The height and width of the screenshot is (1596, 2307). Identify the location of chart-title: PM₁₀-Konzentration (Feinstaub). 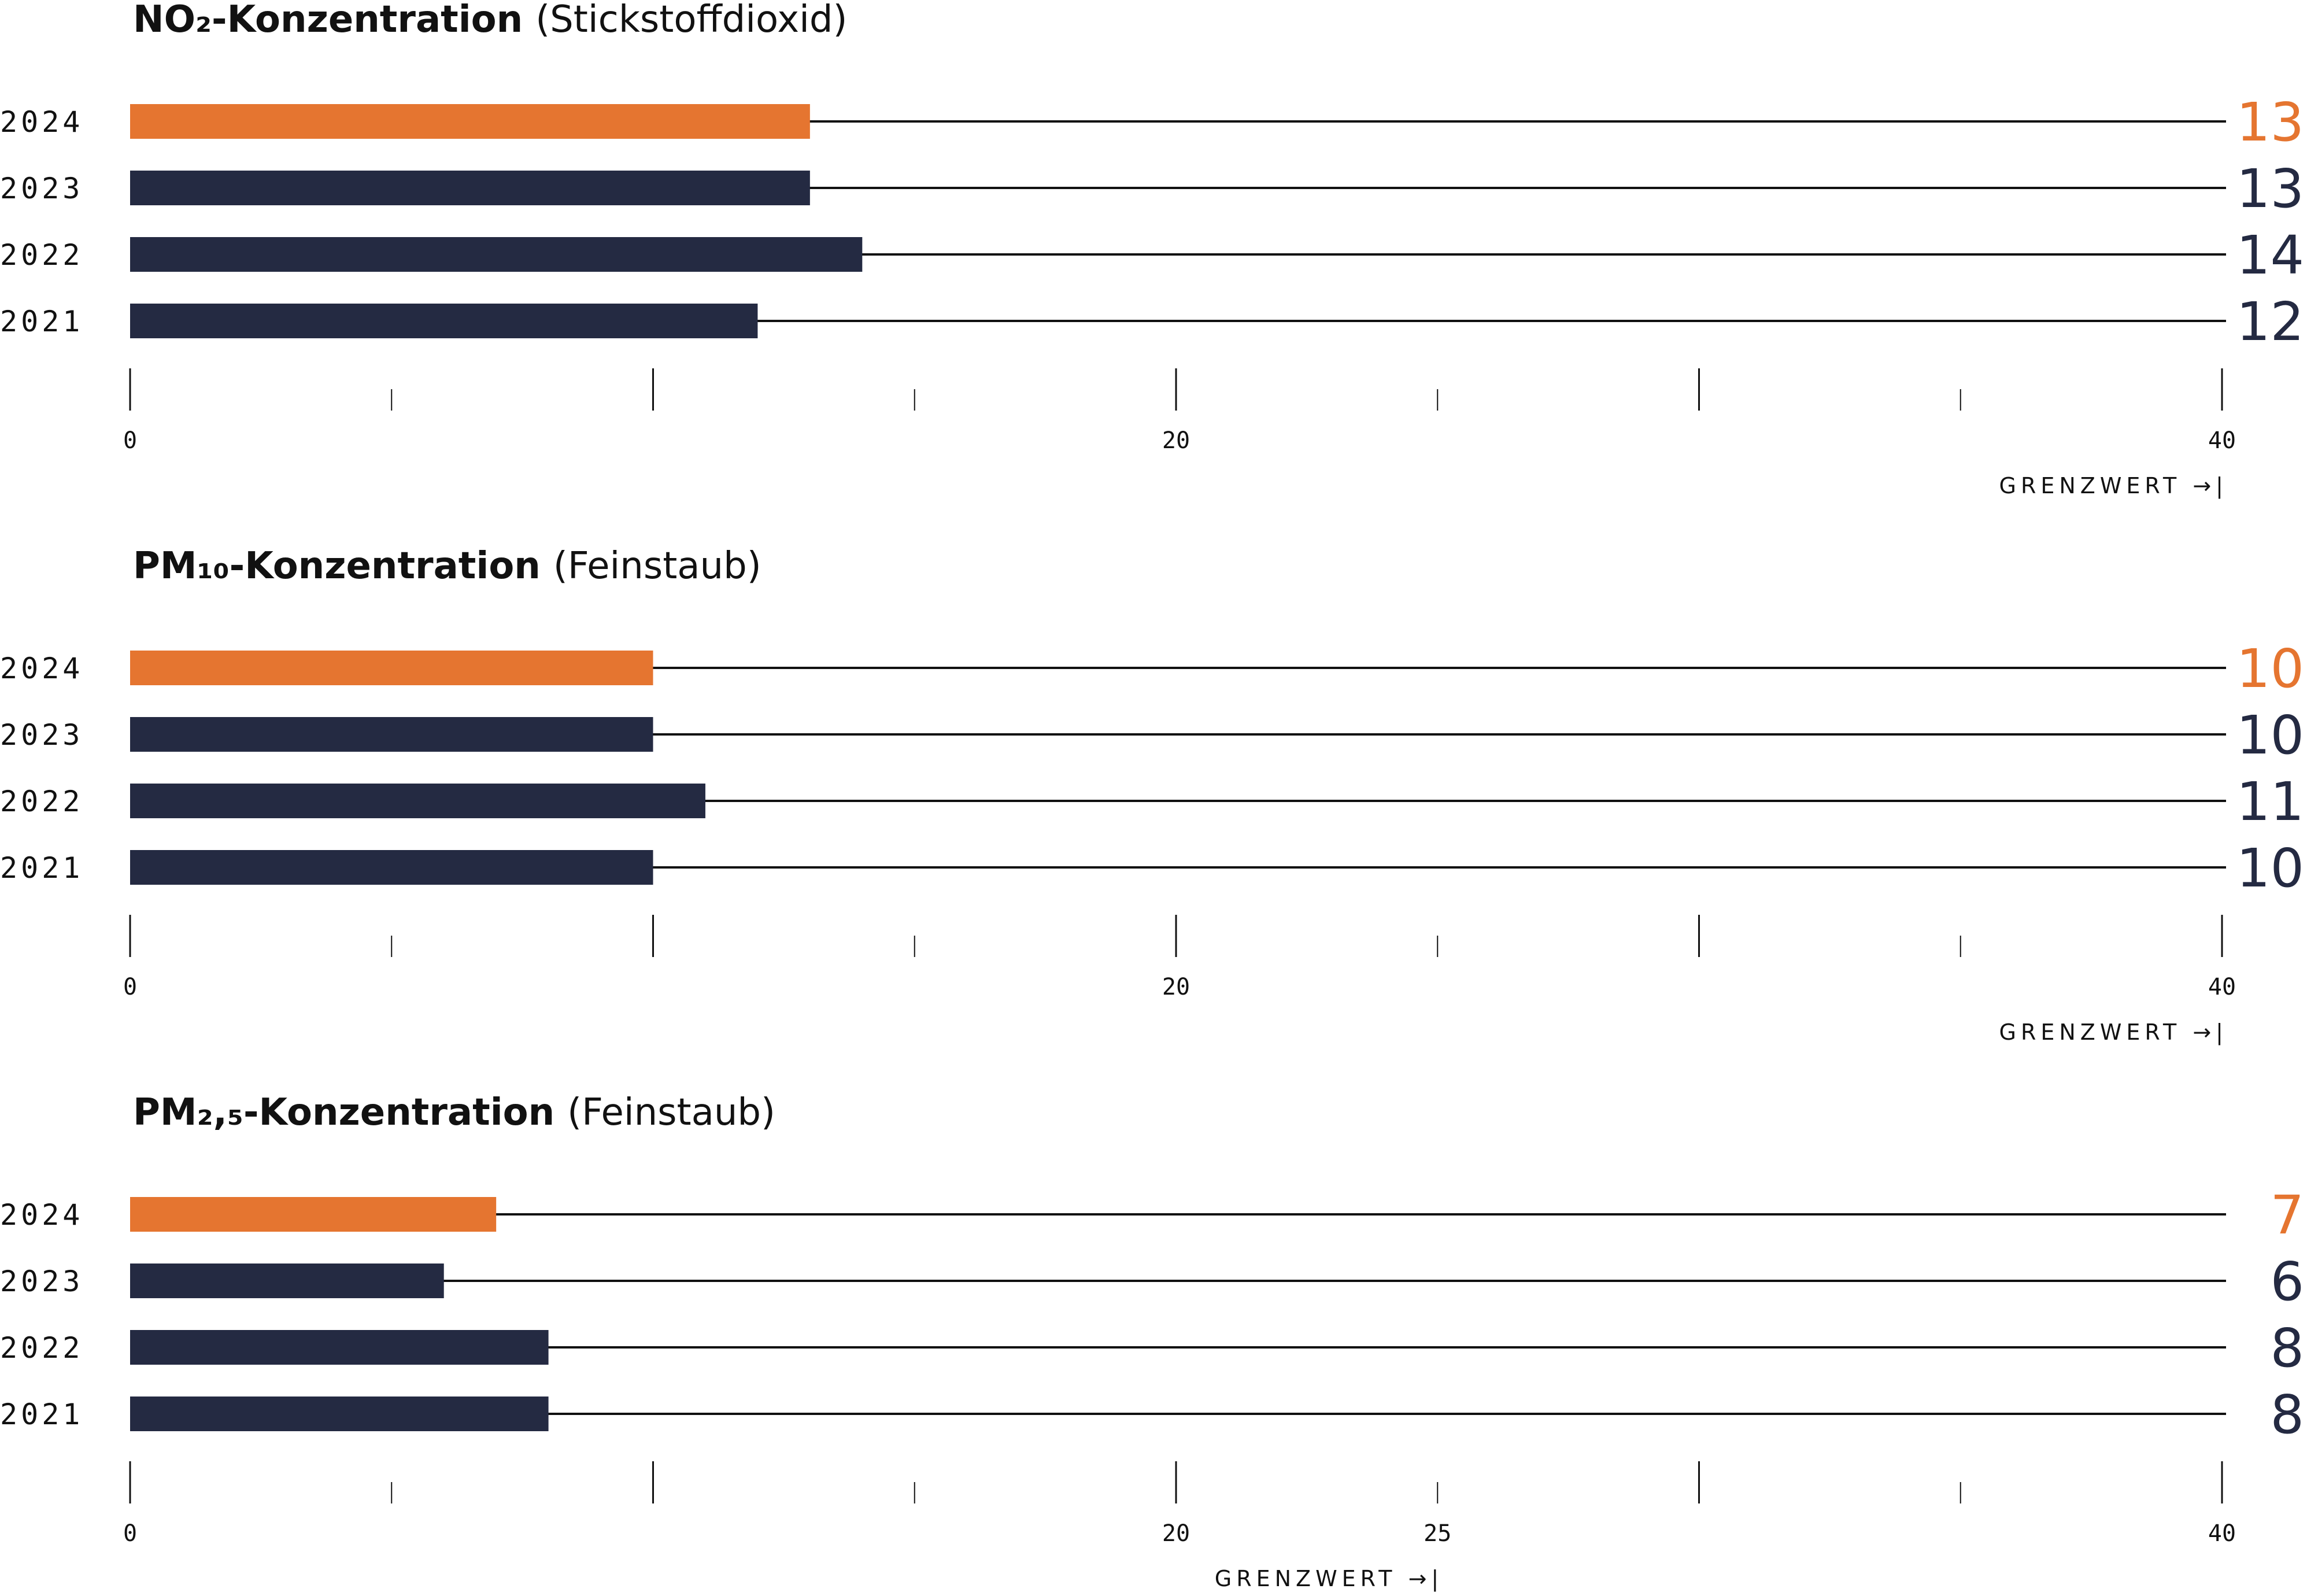
(447, 566).